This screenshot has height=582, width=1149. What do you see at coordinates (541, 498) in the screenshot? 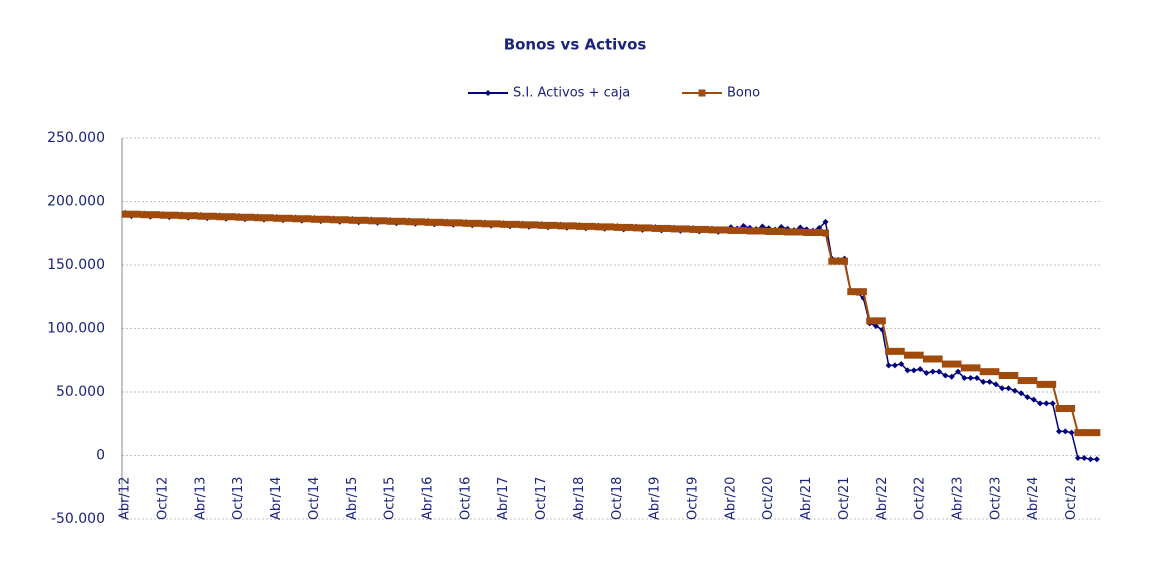
I see `x-tick-label: Oct/17` at bounding box center [541, 498].